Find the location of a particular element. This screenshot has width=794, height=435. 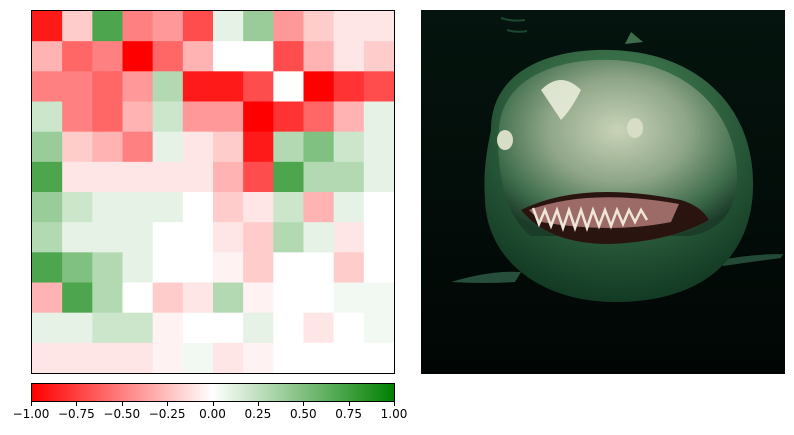

colorbar-tick-label: 0.25 is located at coordinates (258, 414).